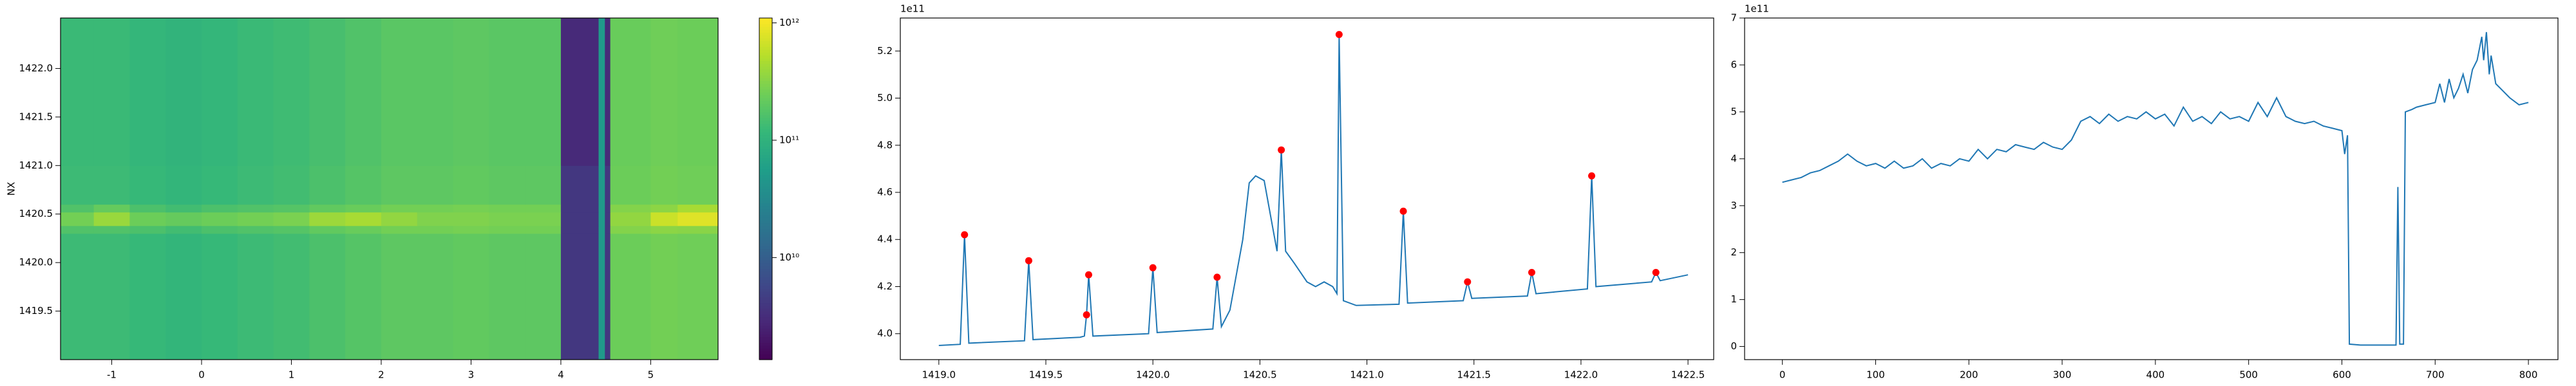 Image resolution: width=2576 pixels, height=386 pixels. What do you see at coordinates (36, 68) in the screenshot?
I see `y-tick-label: 1422.0` at bounding box center [36, 68].